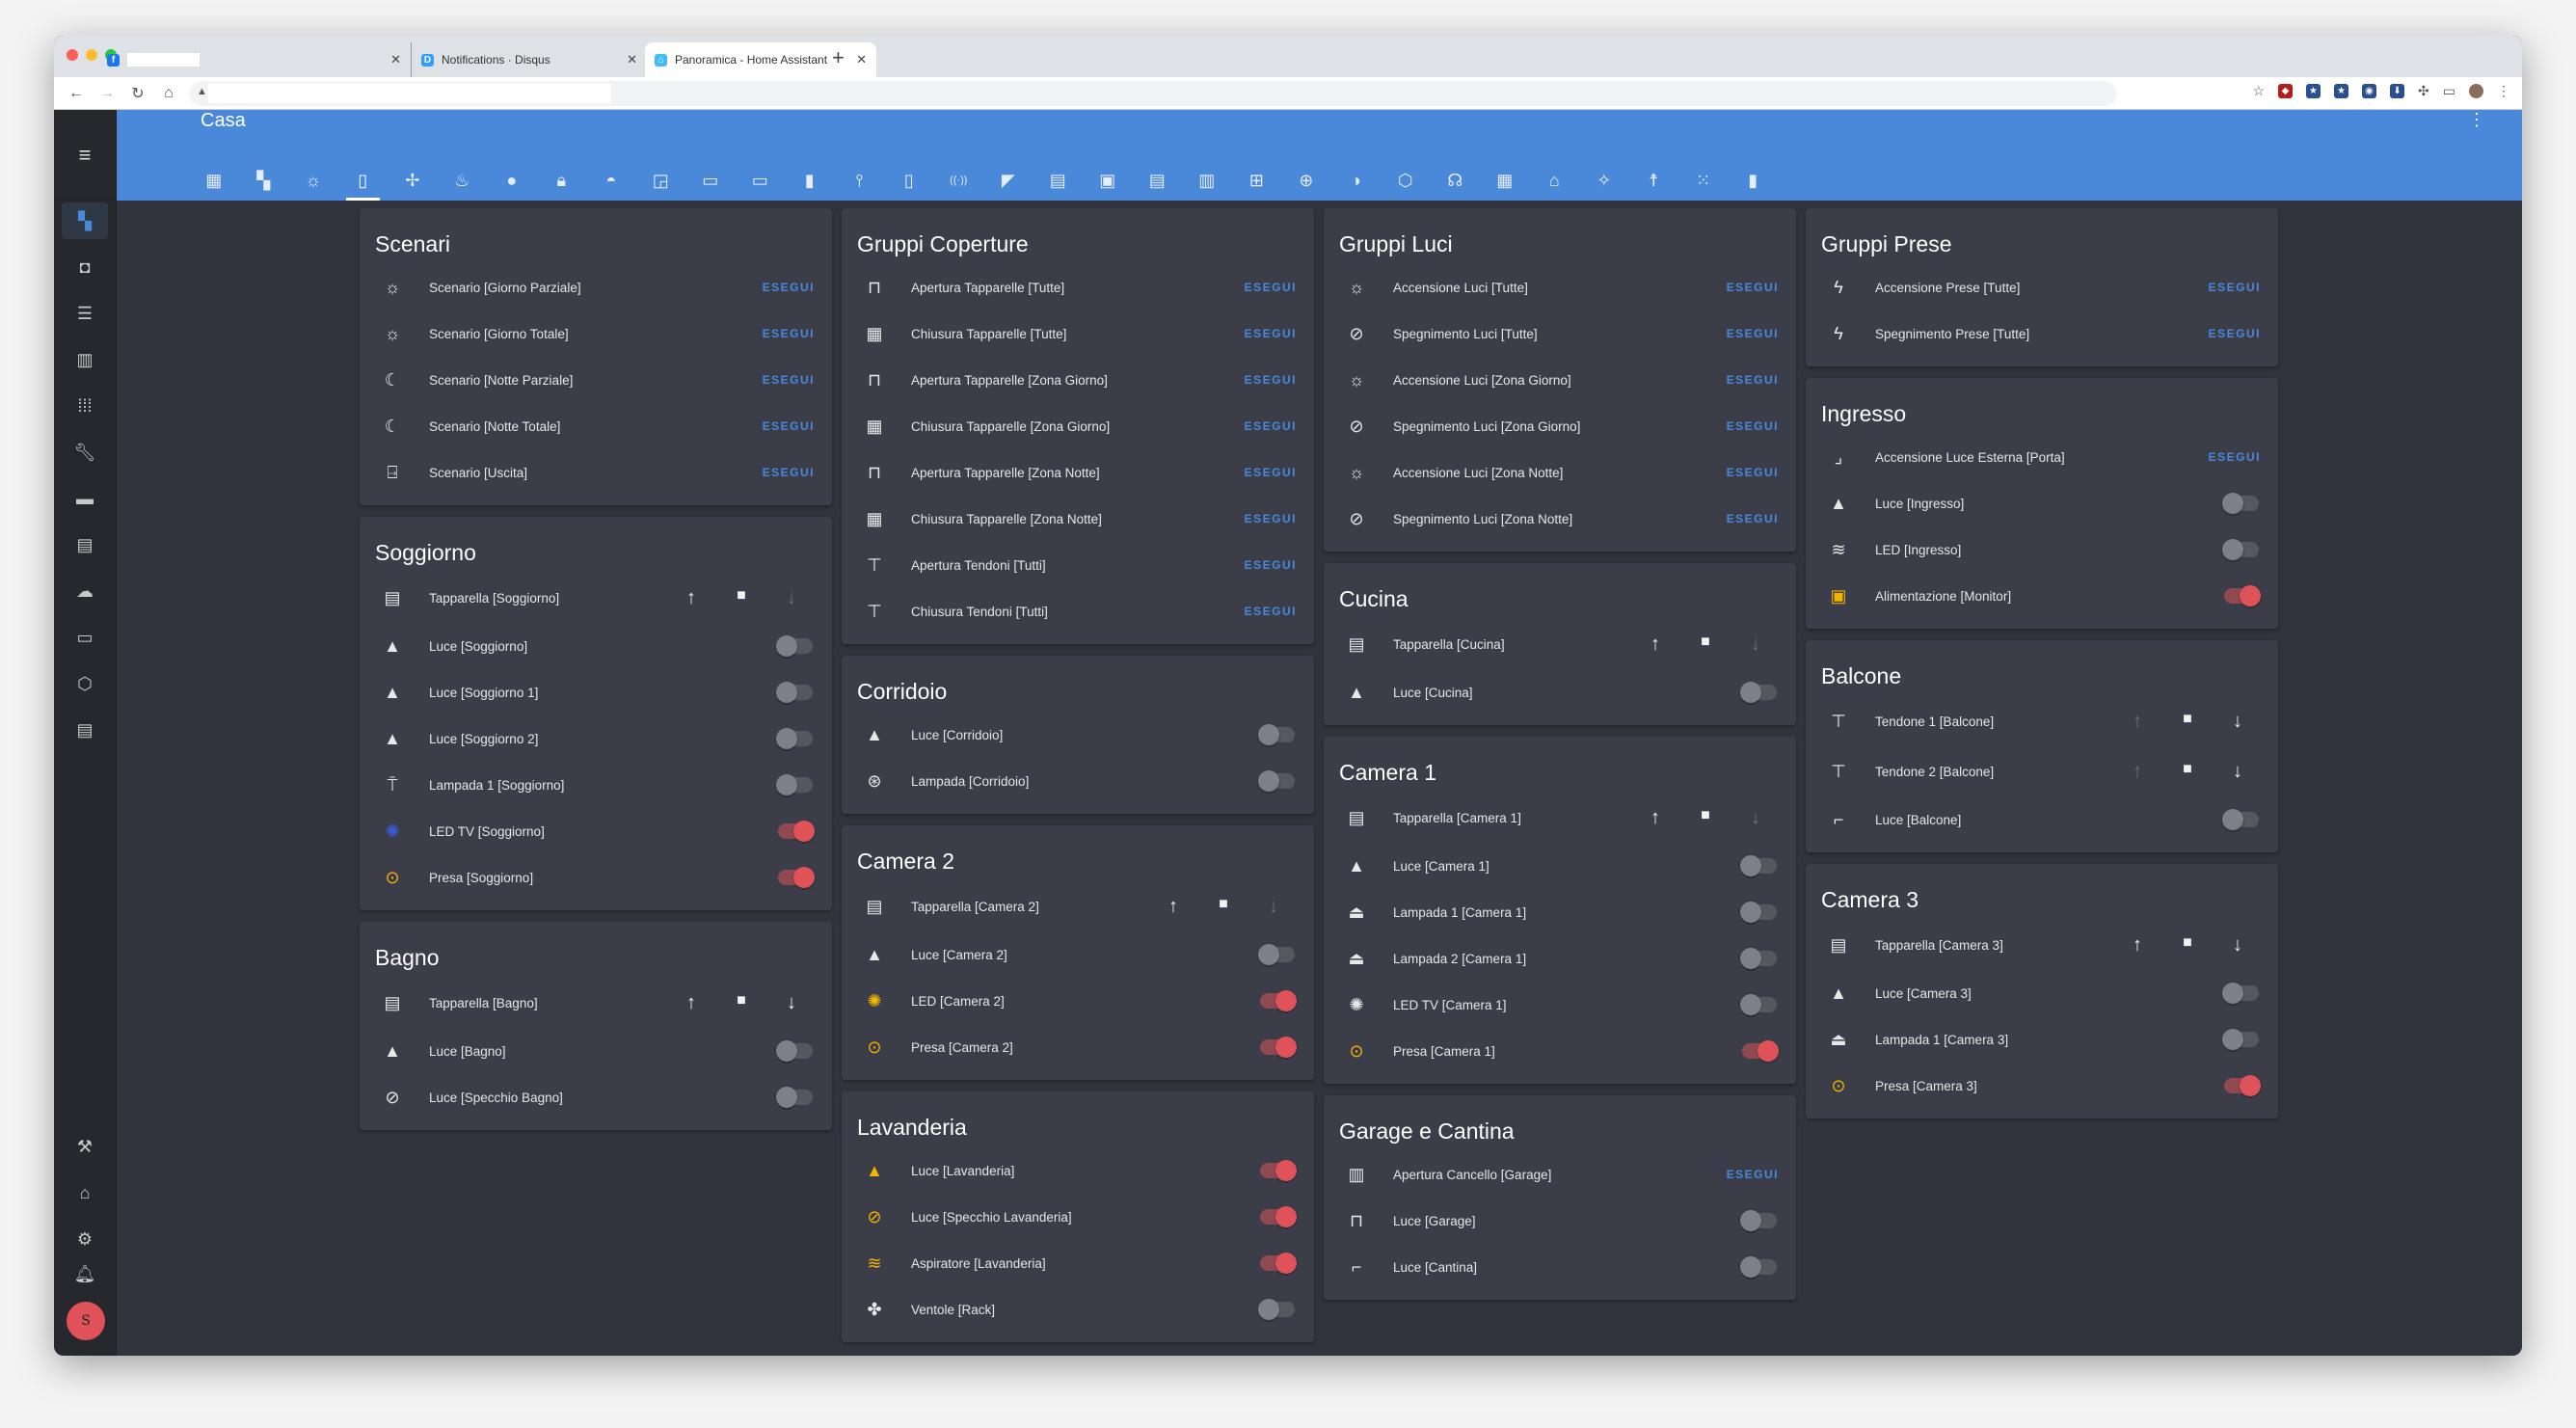 Image resolution: width=2576 pixels, height=1428 pixels. Describe the element at coordinates (85, 591) in the screenshot. I see `sidebar-item-cloud: ☁` at that location.